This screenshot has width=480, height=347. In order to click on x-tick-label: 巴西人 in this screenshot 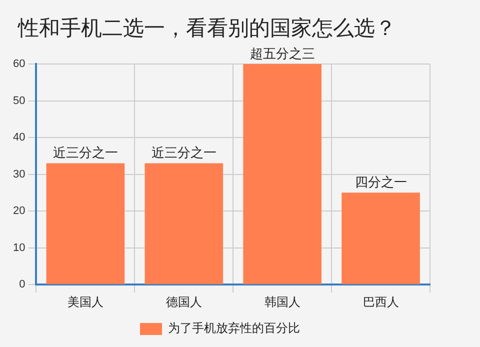, I will do `click(380, 302)`.